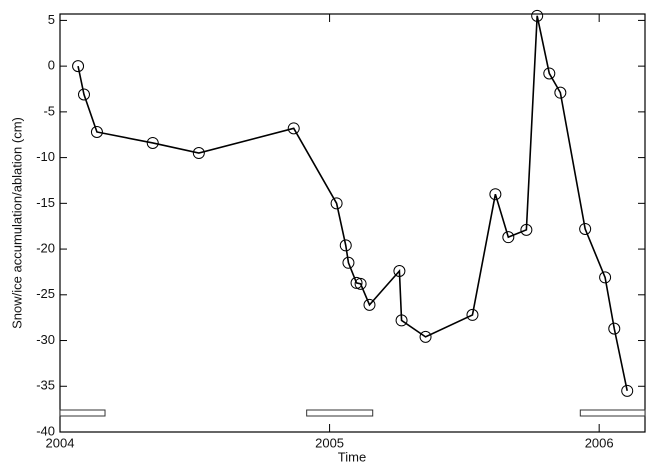 This screenshot has width=654, height=465. Describe the element at coordinates (49, 110) in the screenshot. I see `y-tick-label: -5` at that location.